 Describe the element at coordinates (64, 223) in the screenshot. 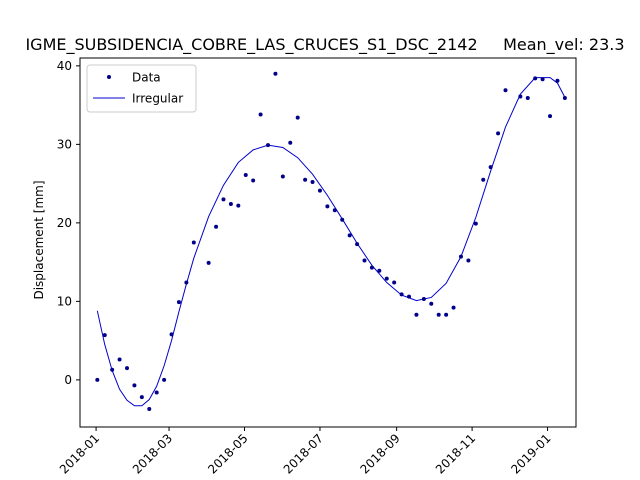

I see `y-tick-label: 20` at that location.